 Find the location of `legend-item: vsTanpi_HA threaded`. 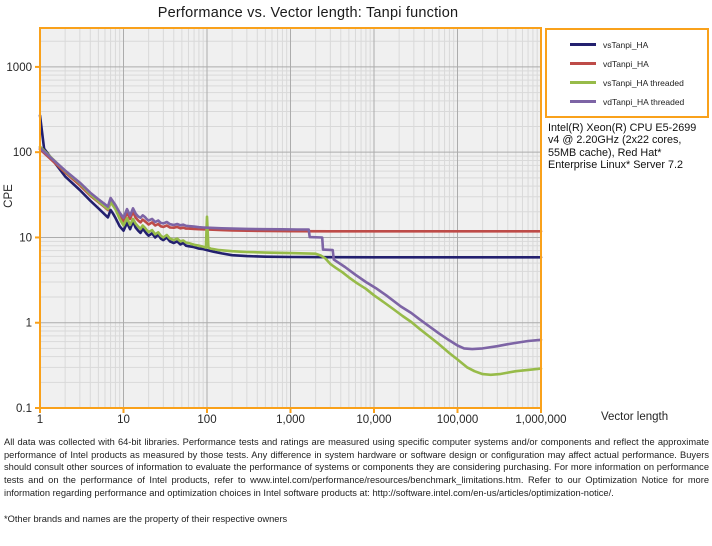

legend-item: vsTanpi_HA threaded is located at coordinates (636, 83).